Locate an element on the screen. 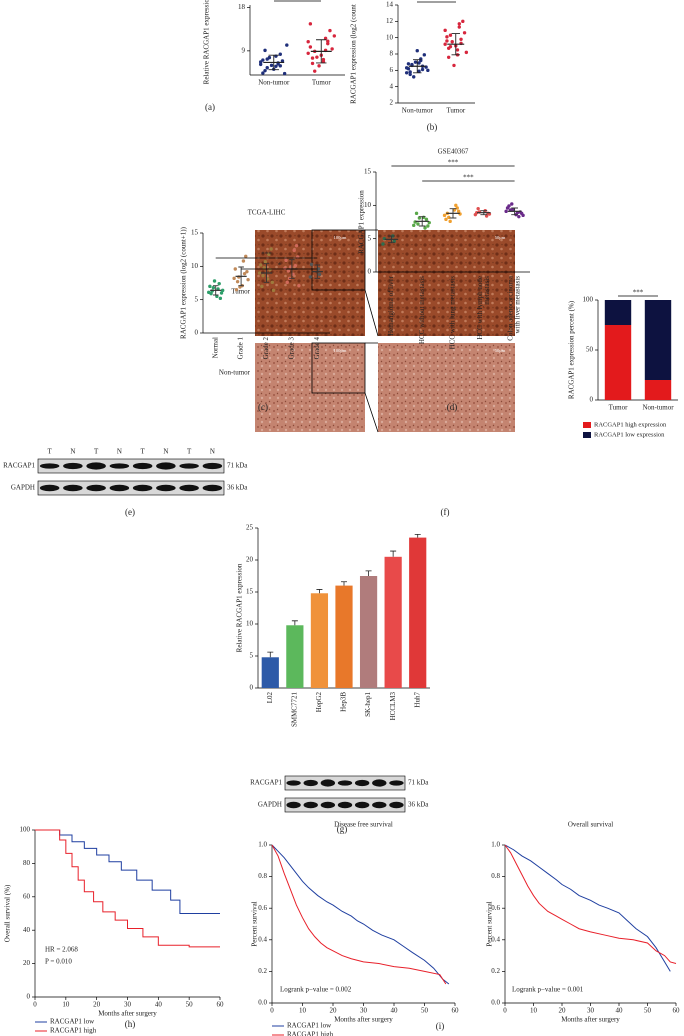 This screenshot has height=1036, width=684. x-tick-label: Grade 3 is located at coordinates (292, 348).